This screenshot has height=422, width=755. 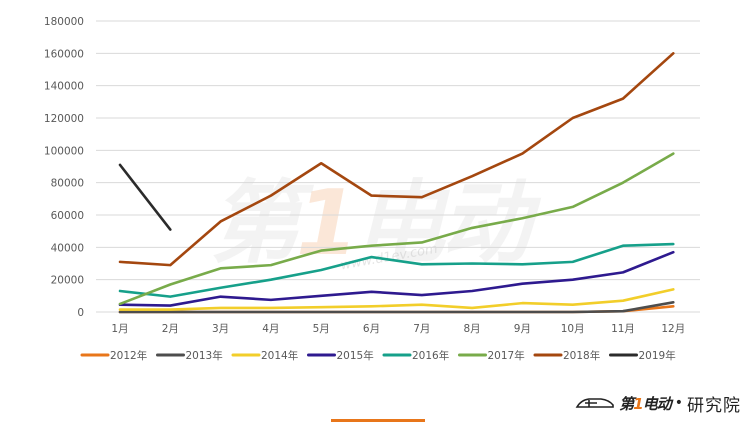 I want to click on legend-item: 2016年, so click(x=415, y=355).